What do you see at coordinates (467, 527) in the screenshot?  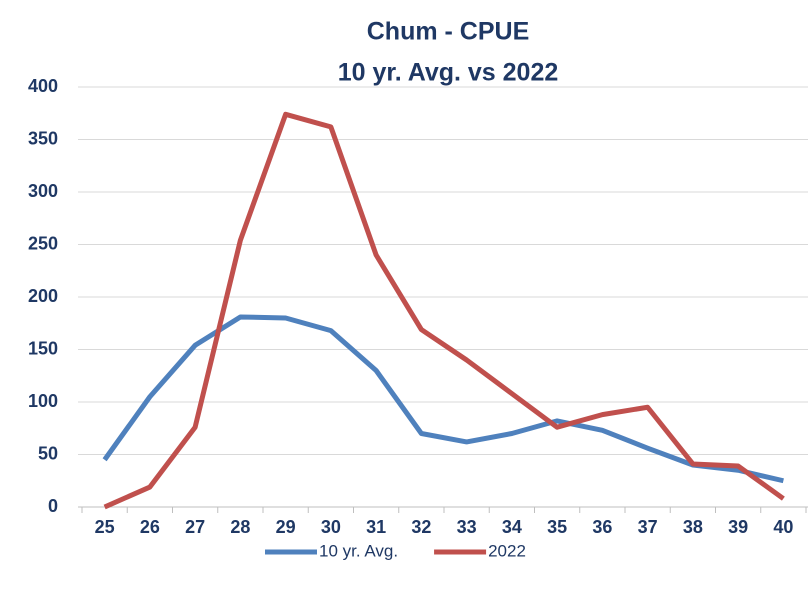 I see `x-tick-label: 33` at bounding box center [467, 527].